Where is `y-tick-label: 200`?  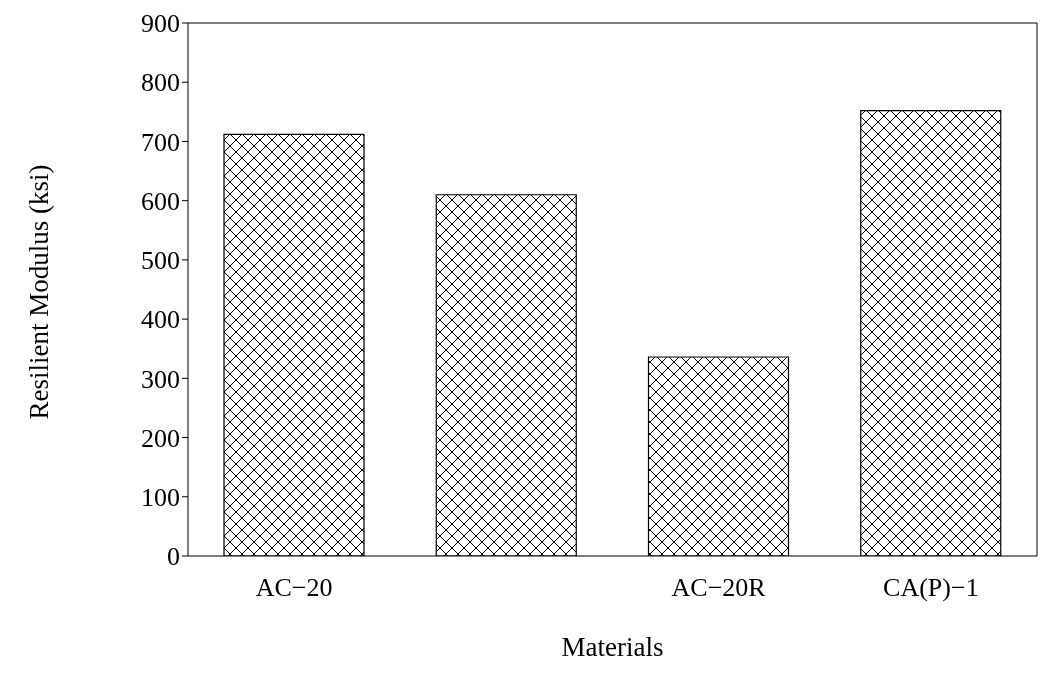
y-tick-label: 200 is located at coordinates (160, 438).